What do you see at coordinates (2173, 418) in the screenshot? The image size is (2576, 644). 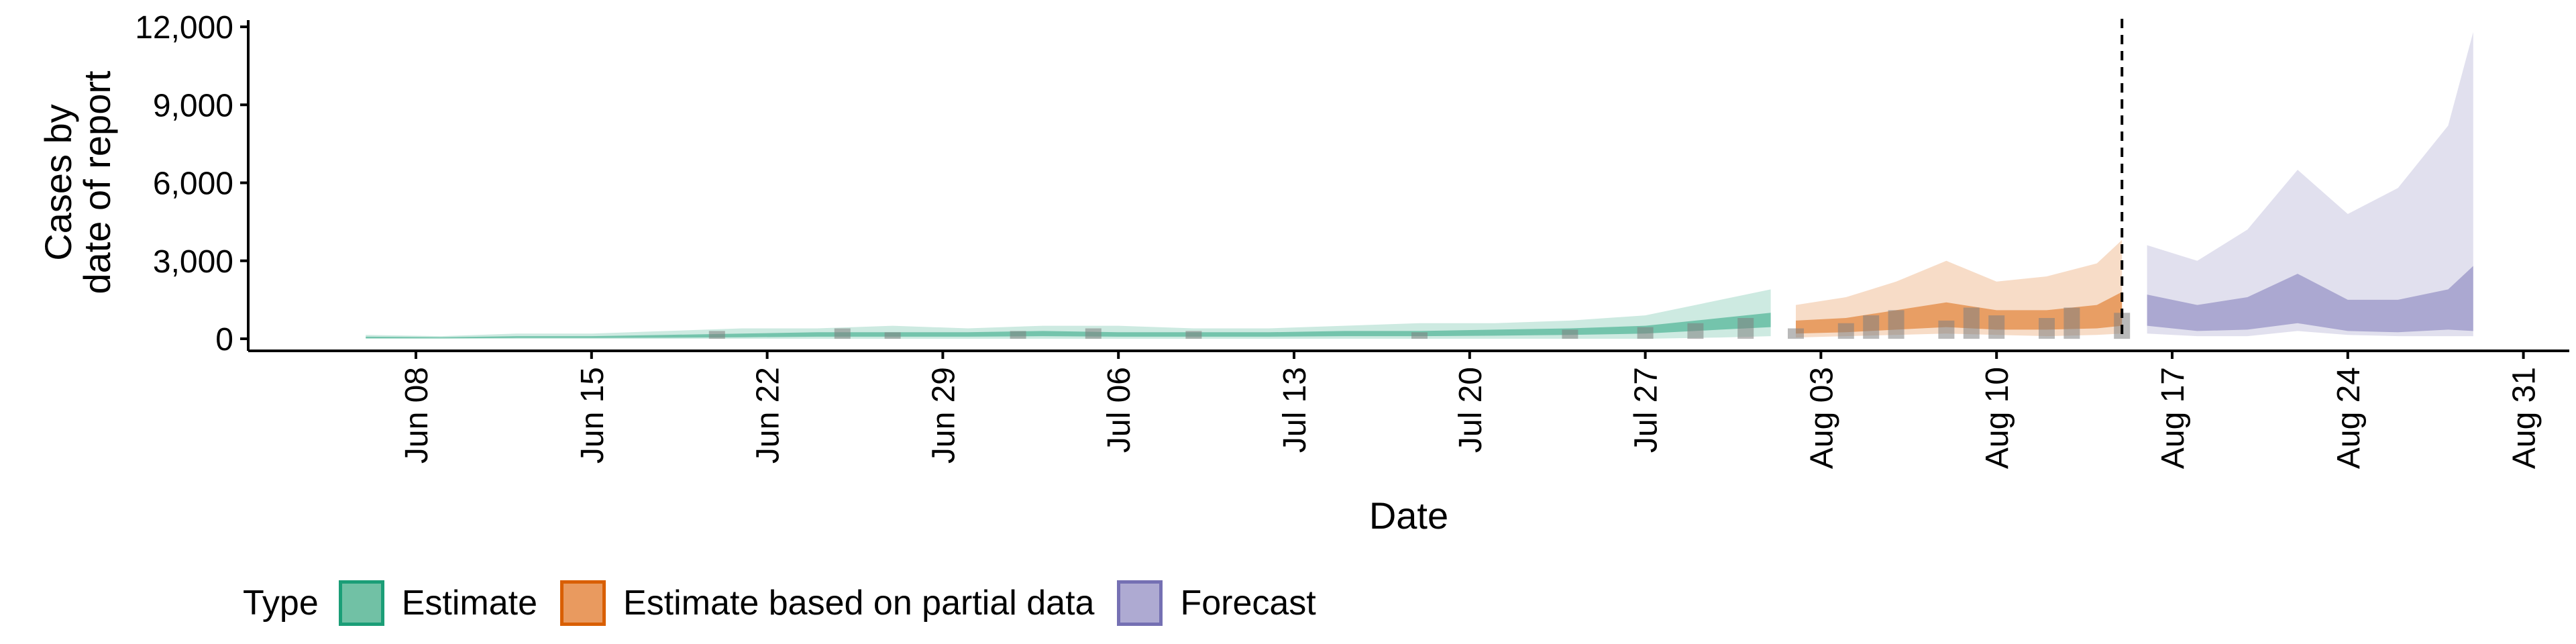 I see `x-tick-label: Aug 17` at bounding box center [2173, 418].